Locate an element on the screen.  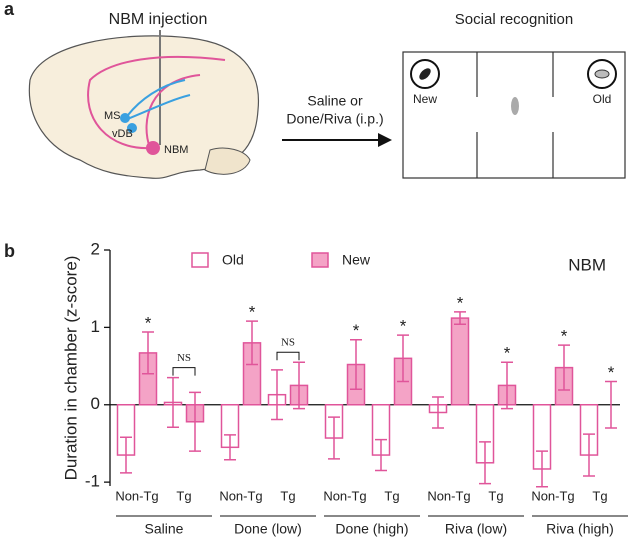
treatment: Saline or is located at coordinates (335, 101).